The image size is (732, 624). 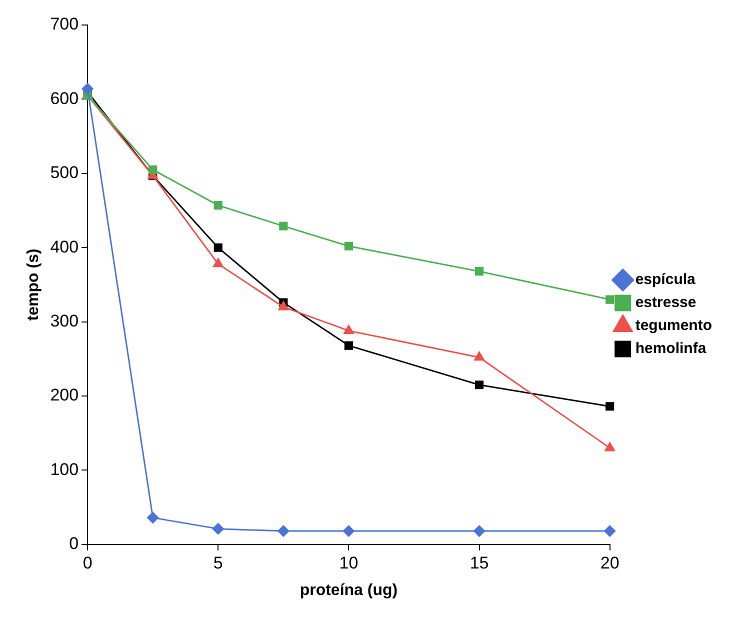 What do you see at coordinates (671, 349) in the screenshot?
I see `legend-label: hemolinfa` at bounding box center [671, 349].